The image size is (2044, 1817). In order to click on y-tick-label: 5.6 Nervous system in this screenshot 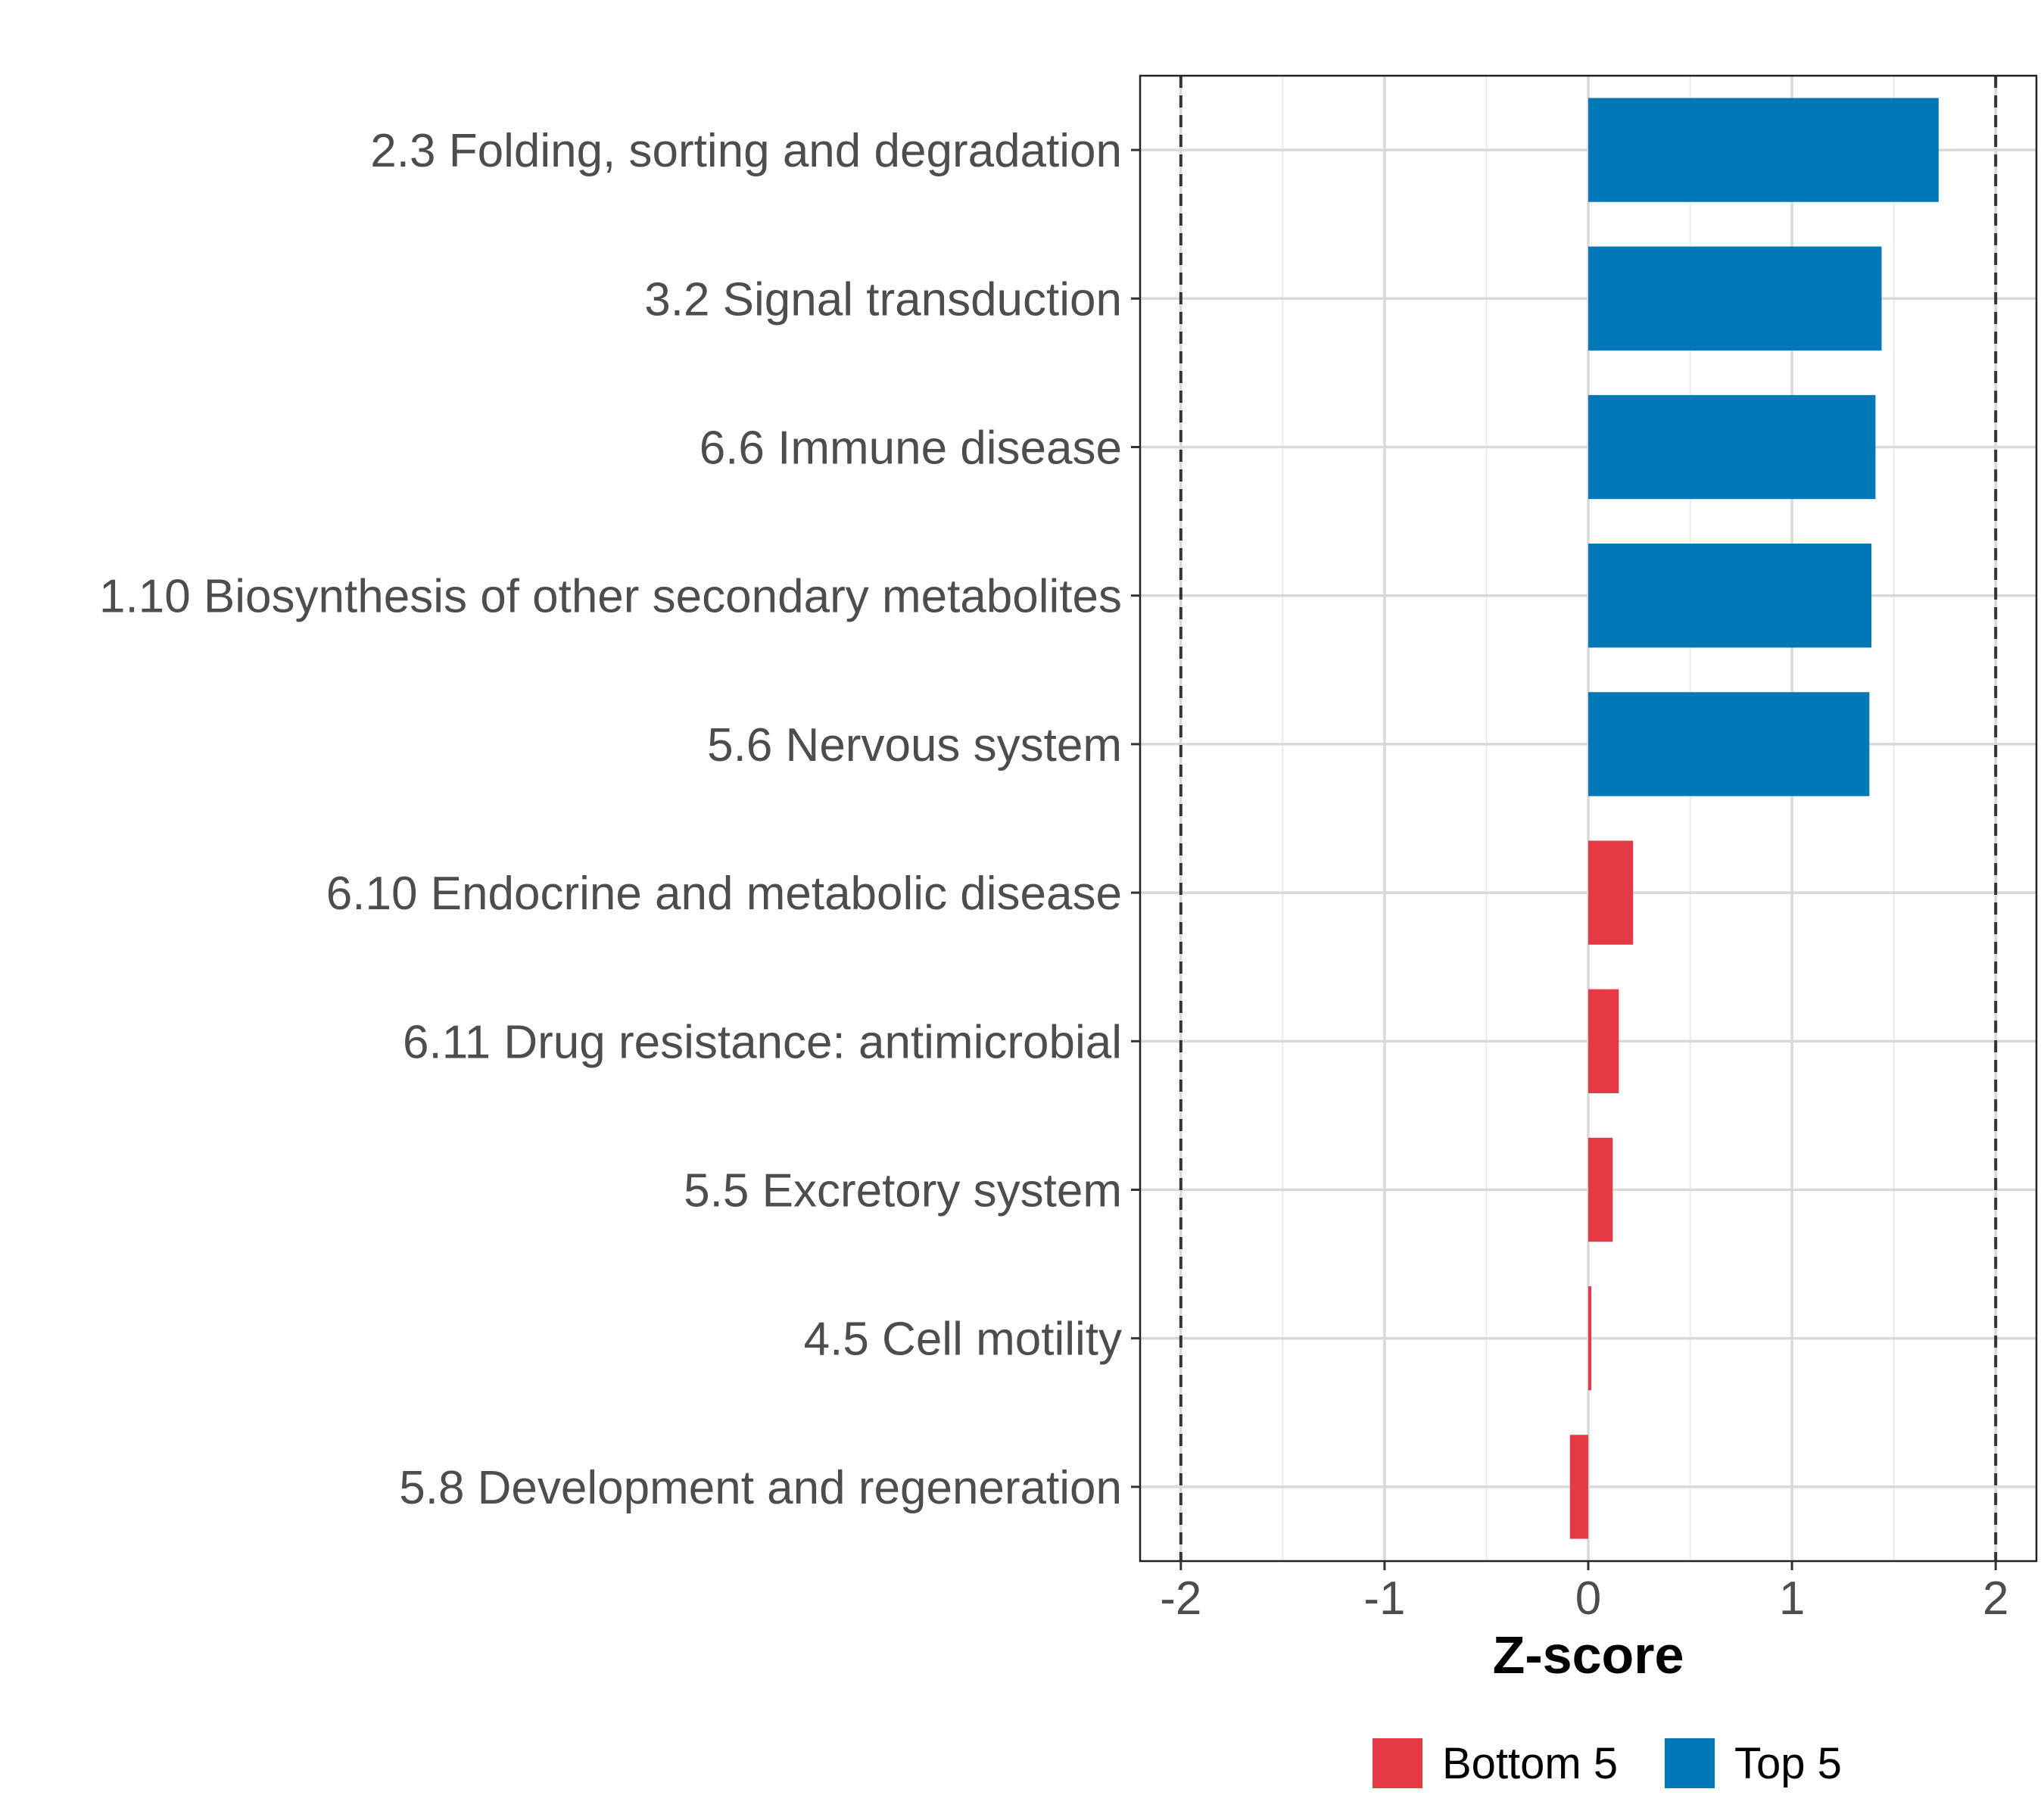, I will do `click(914, 745)`.